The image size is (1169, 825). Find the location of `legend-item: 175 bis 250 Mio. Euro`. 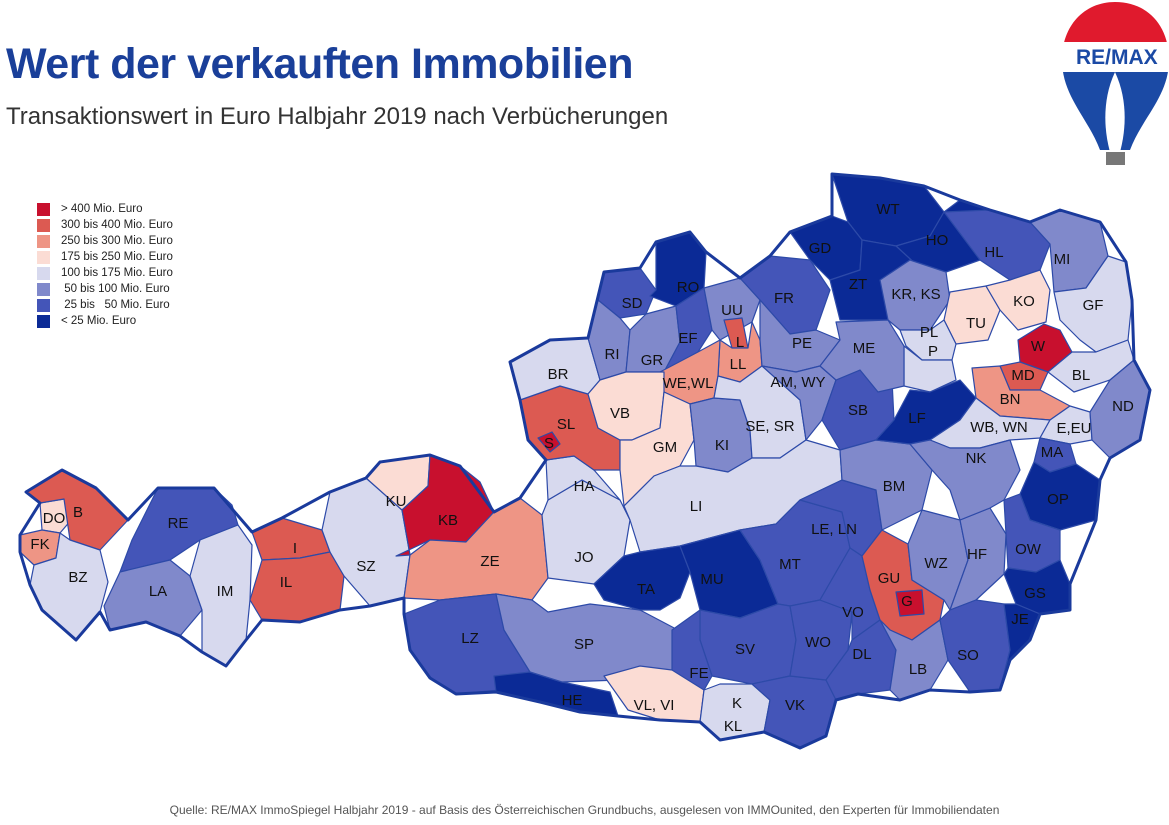

legend-item: 175 bis 250 Mio. Euro is located at coordinates (105, 257).